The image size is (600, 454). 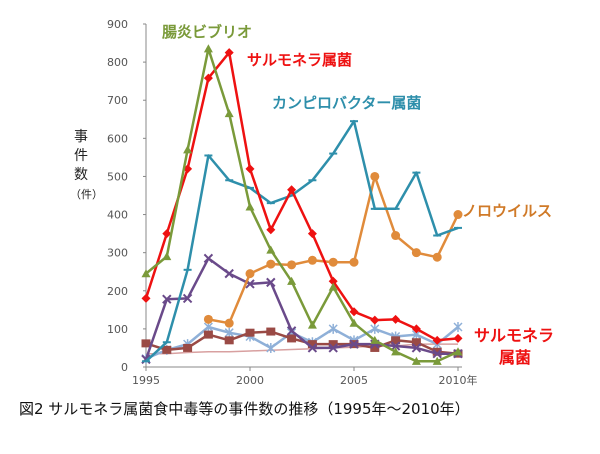 What do you see at coordinates (507, 211) in the screenshot?
I see `series-label-noro: ノロウイルス` at bounding box center [507, 211].